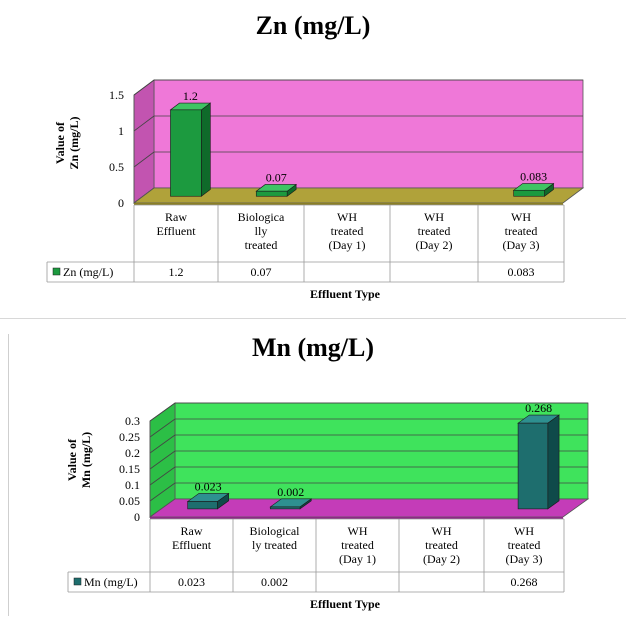 This screenshot has height=617, width=626. Describe the element at coordinates (276, 177) in the screenshot. I see `data-label: 0.07` at that location.